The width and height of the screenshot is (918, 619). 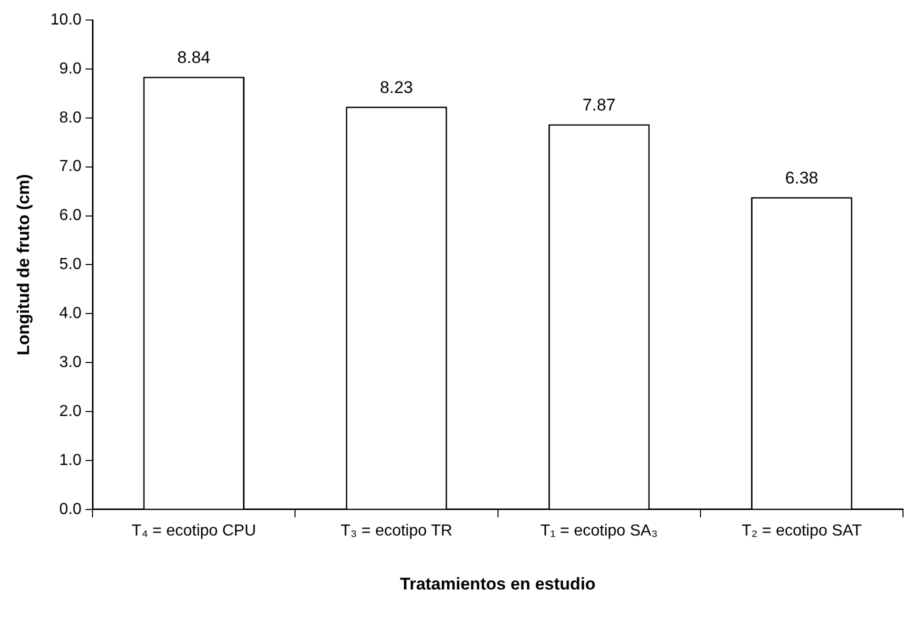 I want to click on y-tick-label: 6.0, so click(x=70, y=215).